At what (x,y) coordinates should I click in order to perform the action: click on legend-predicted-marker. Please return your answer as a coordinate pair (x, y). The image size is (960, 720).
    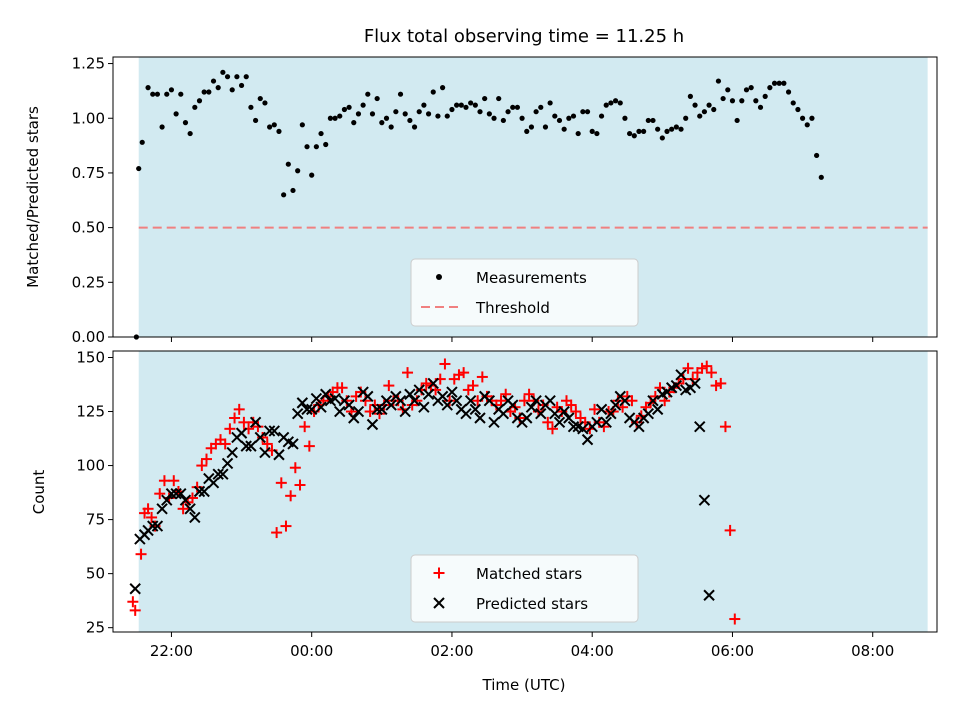
    Looking at the image, I should click on (439, 603).